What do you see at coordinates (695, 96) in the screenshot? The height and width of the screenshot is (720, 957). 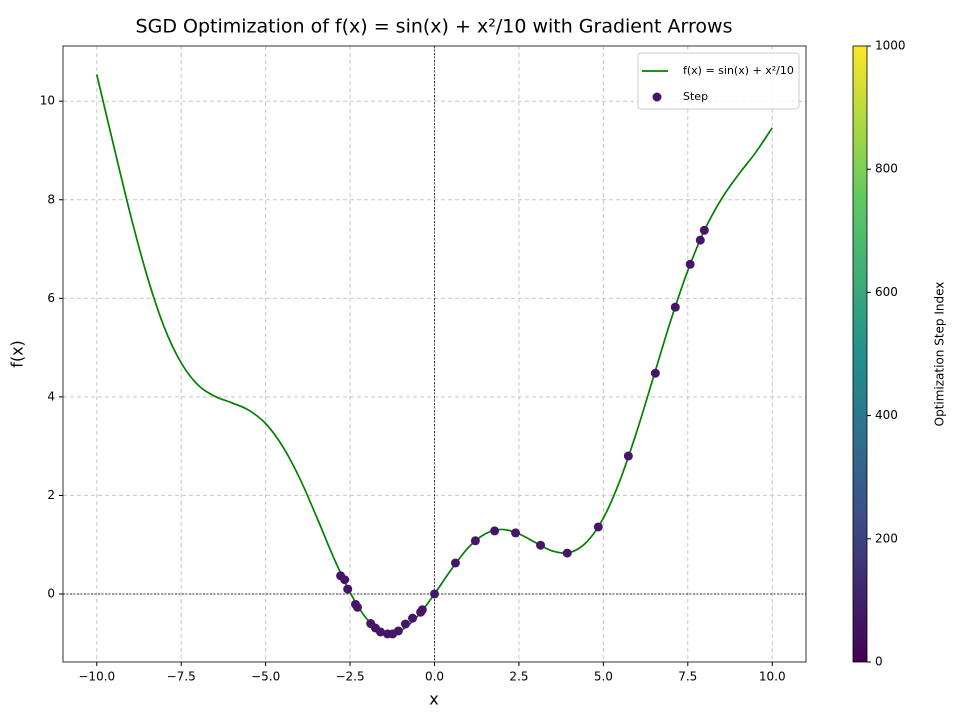 I see `legend-label: Step` at bounding box center [695, 96].